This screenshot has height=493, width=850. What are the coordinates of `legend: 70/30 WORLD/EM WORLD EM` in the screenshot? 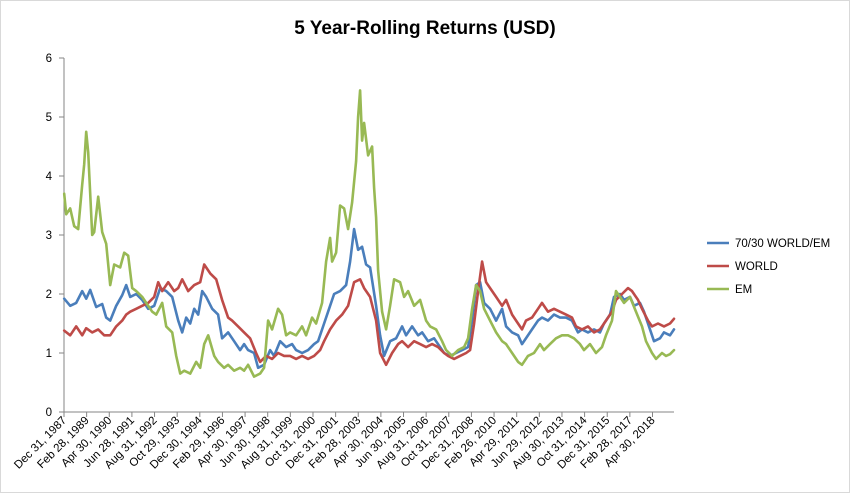 It's located at (768, 267).